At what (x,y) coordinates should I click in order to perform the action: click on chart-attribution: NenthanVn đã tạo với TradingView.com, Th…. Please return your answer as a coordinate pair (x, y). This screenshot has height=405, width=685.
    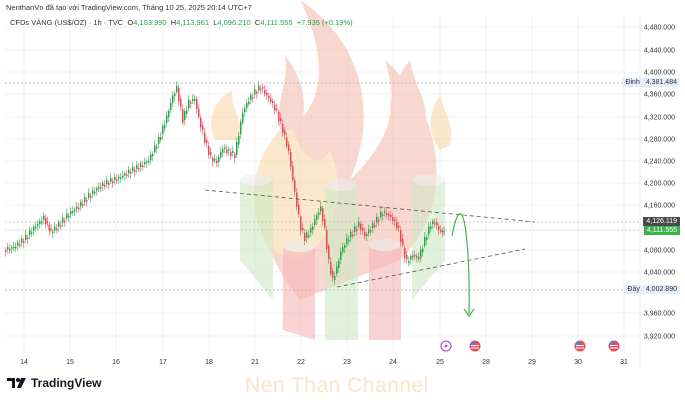
    Looking at the image, I should click on (129, 7).